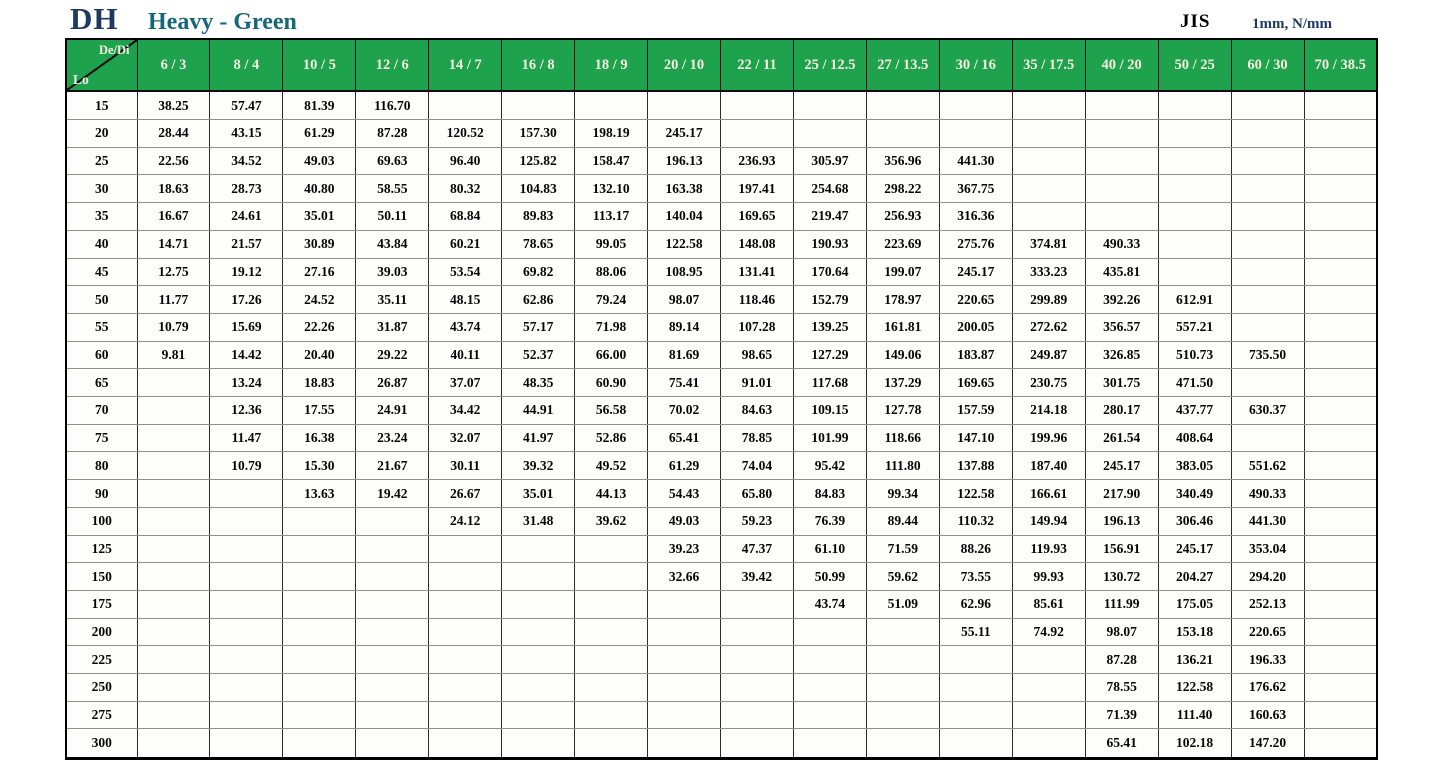 This screenshot has width=1431, height=780. Describe the element at coordinates (975, 327) in the screenshot. I see `data-cell: 200.05` at that location.